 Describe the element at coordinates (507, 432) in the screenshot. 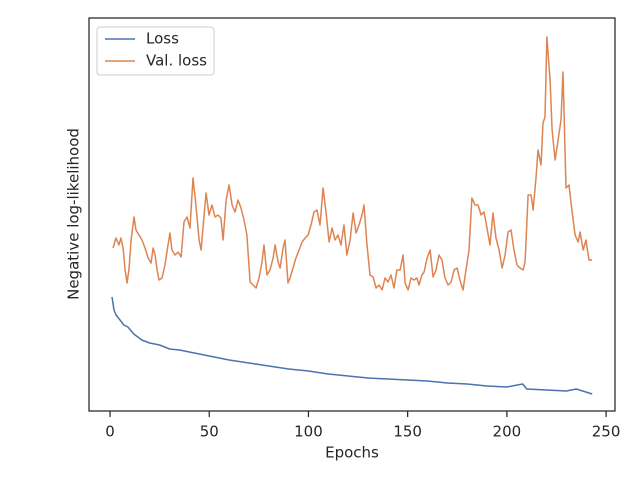

I see `x-tick-label: 200` at that location.